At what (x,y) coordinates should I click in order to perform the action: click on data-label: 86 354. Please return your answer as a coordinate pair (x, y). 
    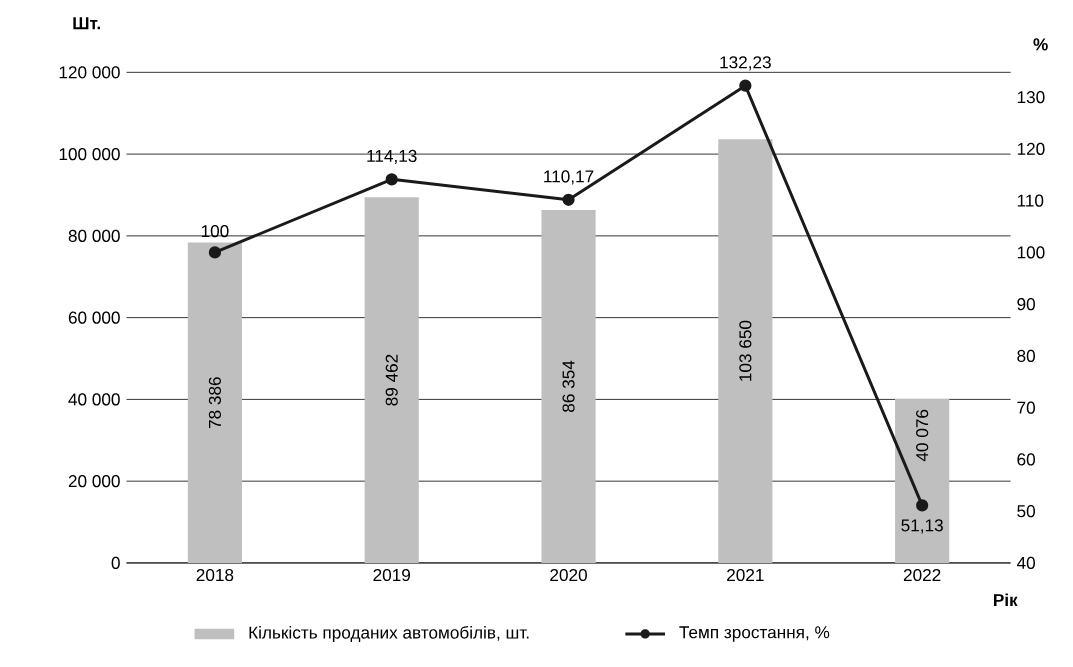
    Looking at the image, I should click on (568, 386).